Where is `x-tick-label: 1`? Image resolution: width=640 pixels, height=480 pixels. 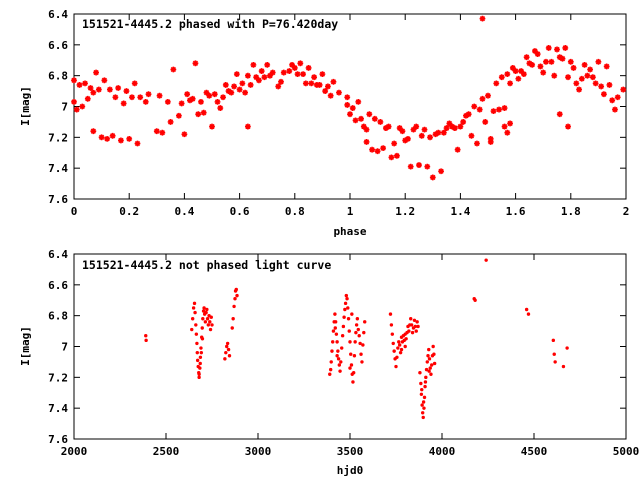
x-tick-label: 1 is located at coordinates (350, 211).